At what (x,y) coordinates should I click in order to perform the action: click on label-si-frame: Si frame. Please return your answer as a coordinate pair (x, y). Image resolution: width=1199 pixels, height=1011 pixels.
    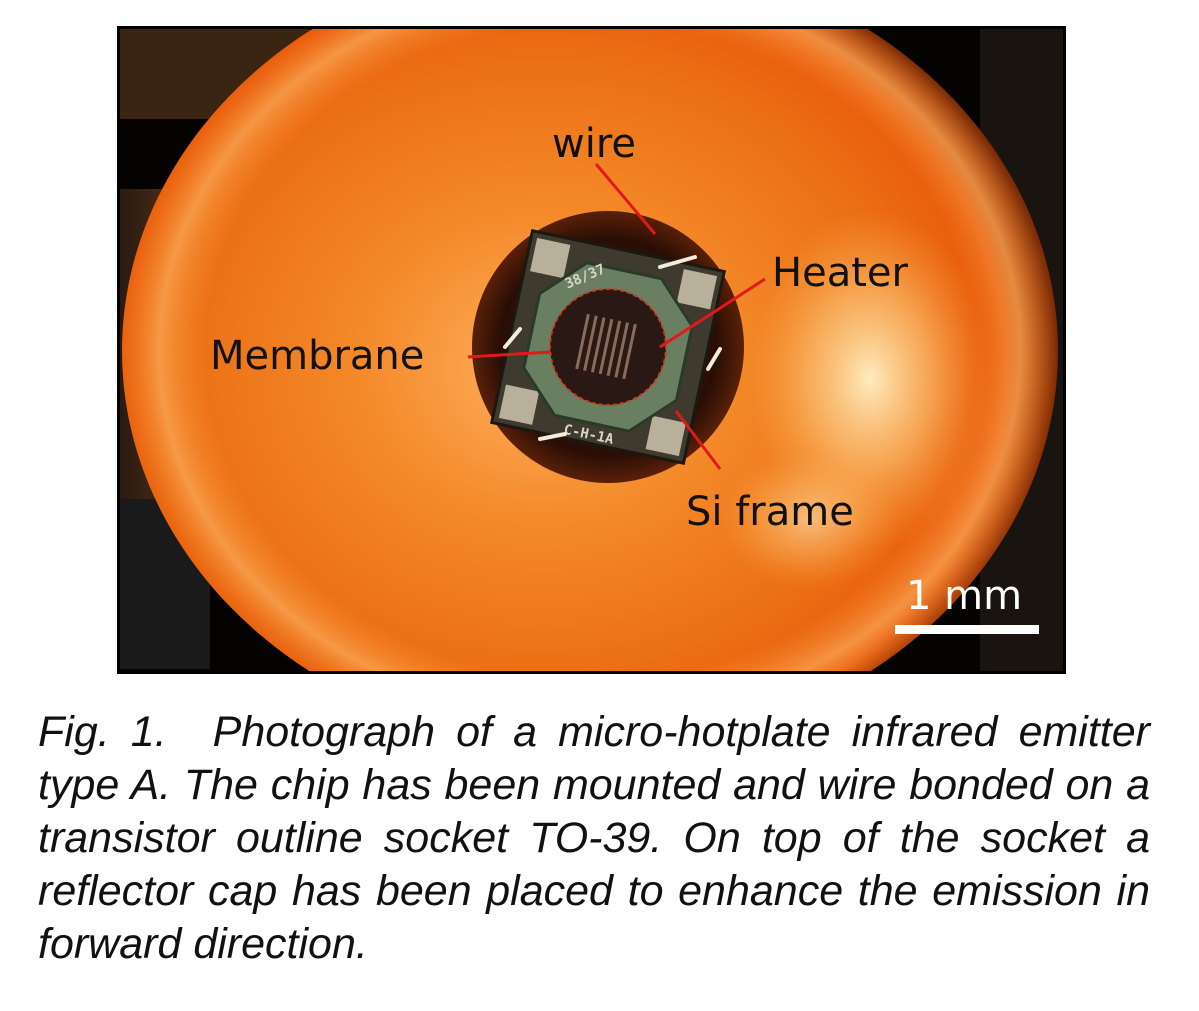
    Looking at the image, I should click on (770, 512).